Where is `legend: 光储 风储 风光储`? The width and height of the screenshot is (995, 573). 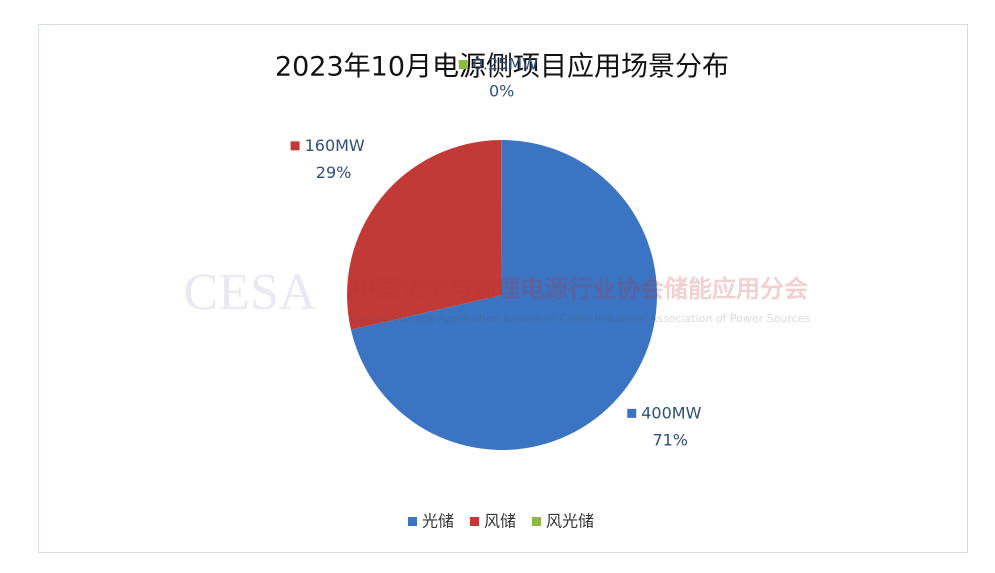
legend: 光储 风储 风光储 is located at coordinates (501, 521).